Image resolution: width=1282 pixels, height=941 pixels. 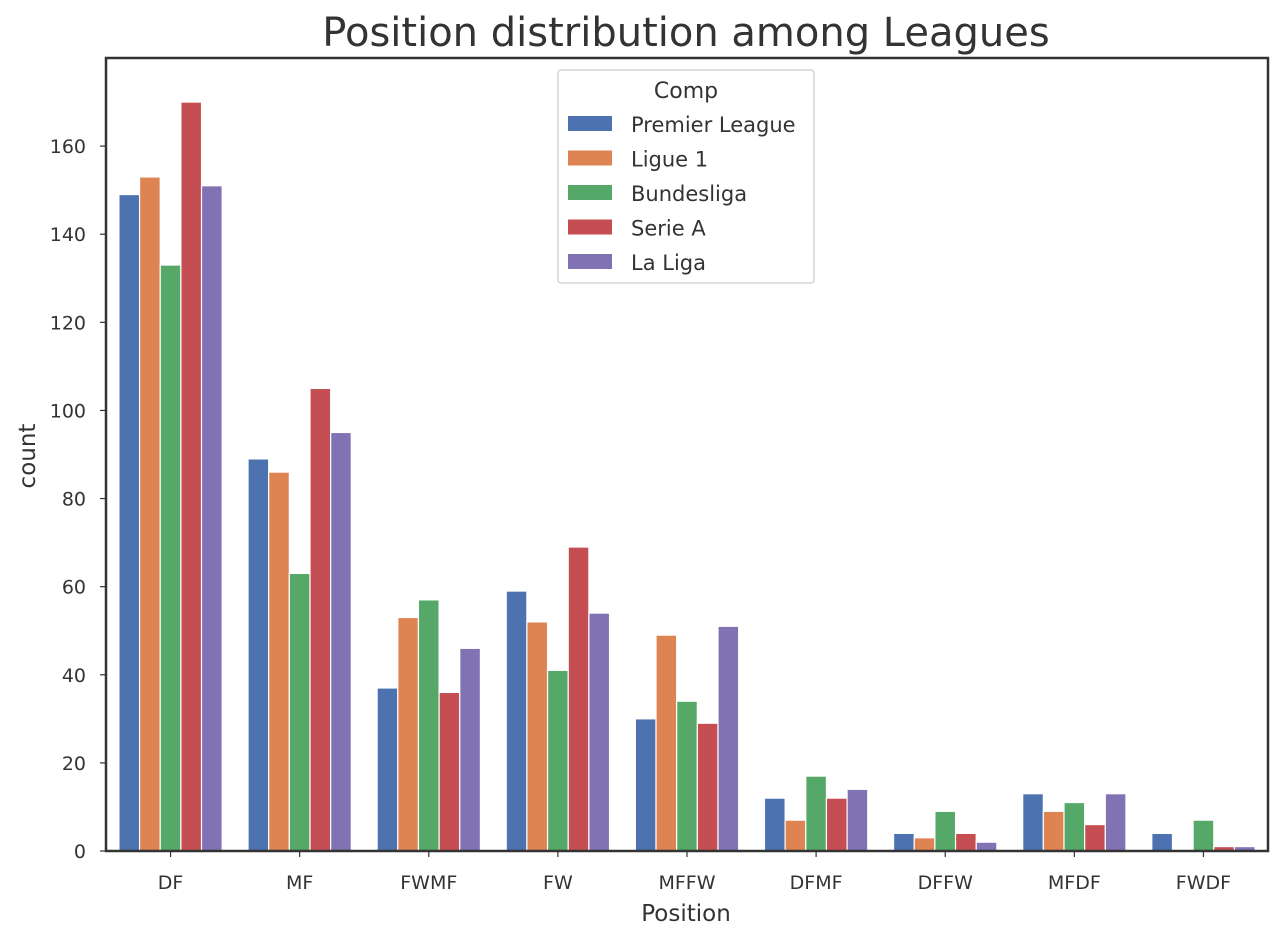 What do you see at coordinates (470, 749) in the screenshot?
I see `bar-fwmf-la-liga` at bounding box center [470, 749].